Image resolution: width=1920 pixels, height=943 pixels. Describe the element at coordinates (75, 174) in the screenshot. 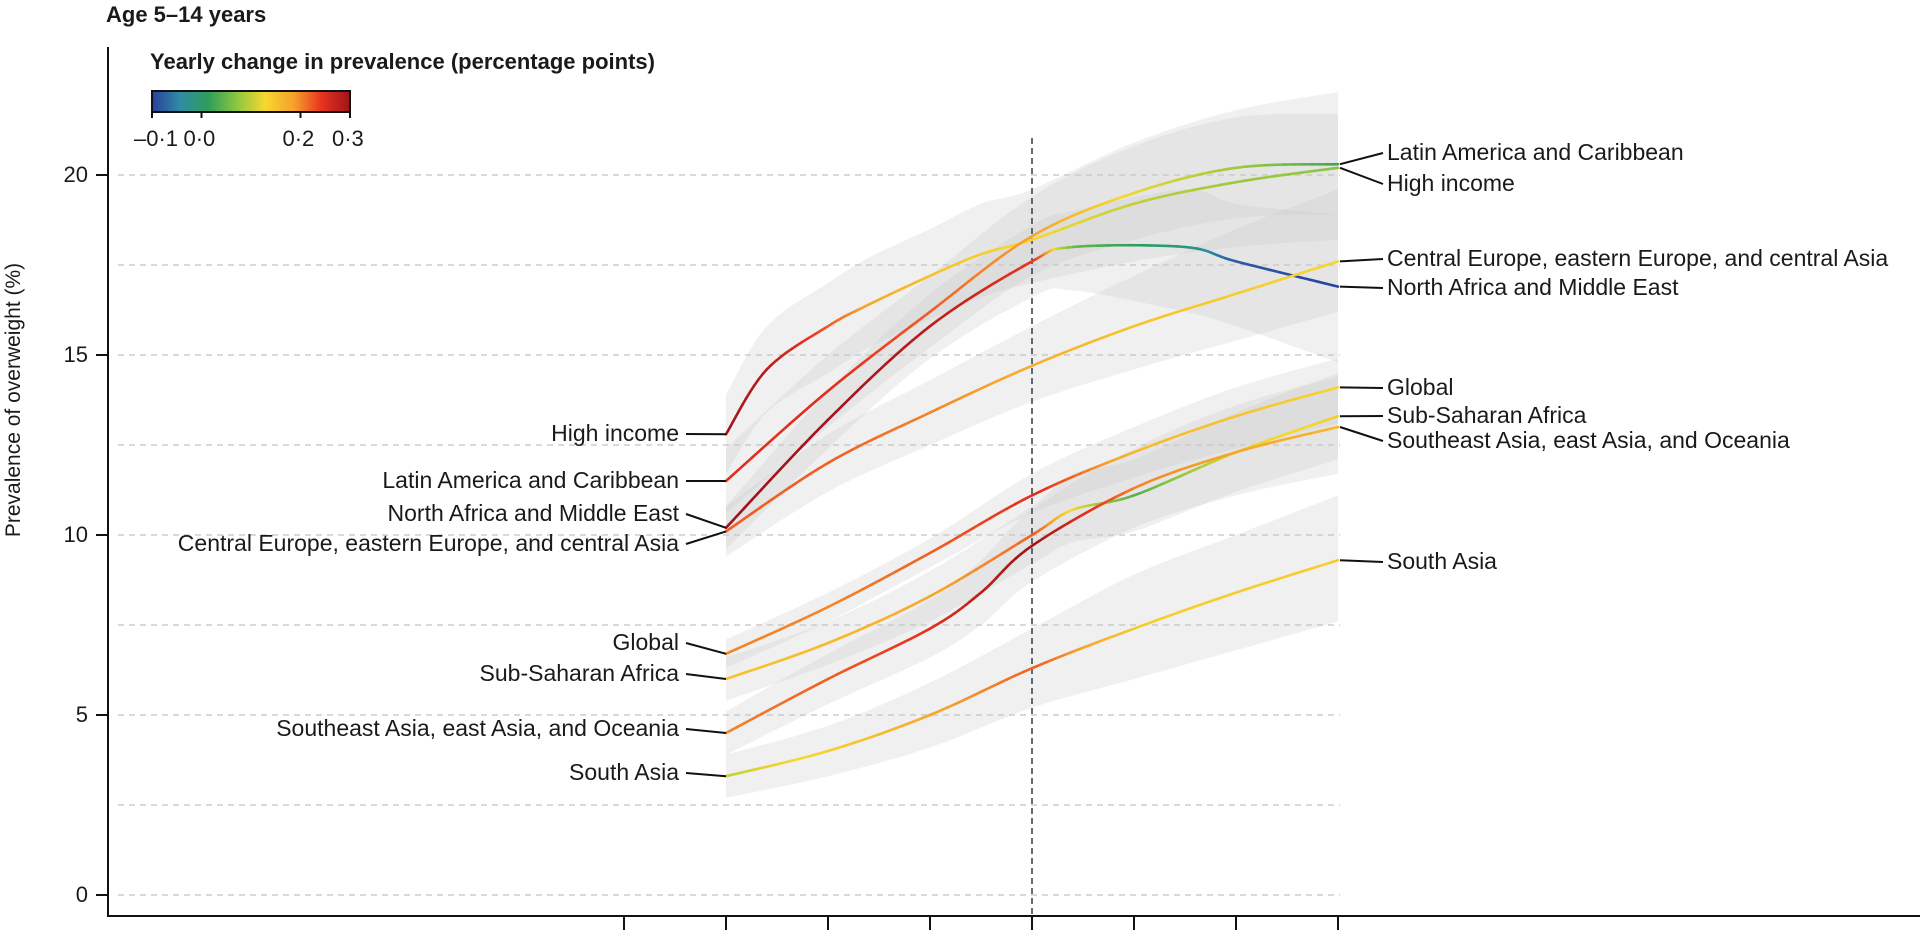

I see `y-tick-label: 20` at that location.